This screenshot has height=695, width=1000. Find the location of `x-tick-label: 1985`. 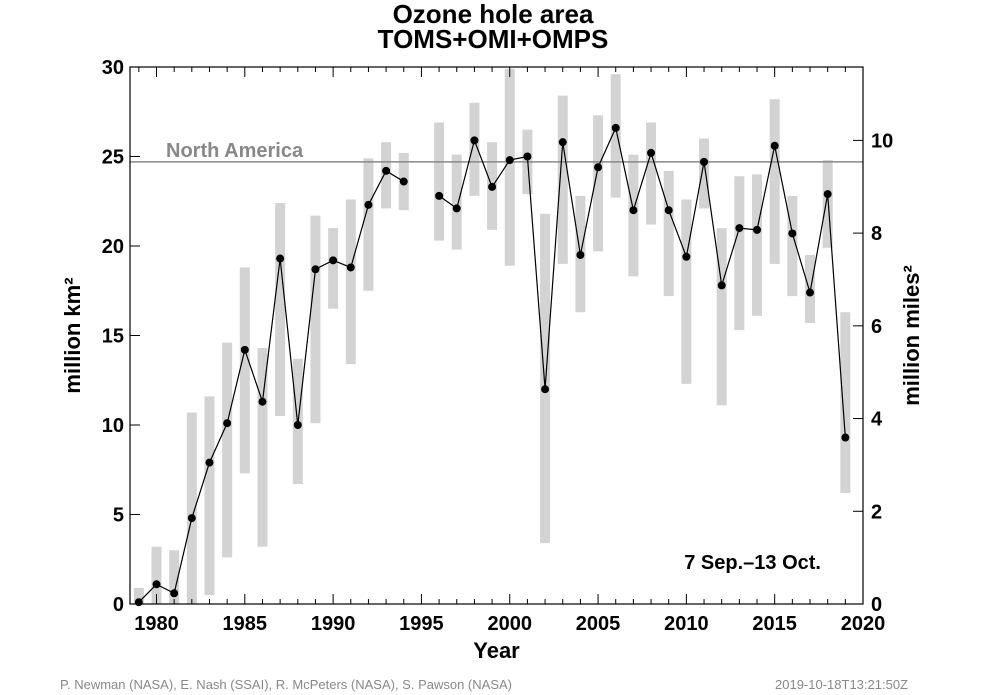

x-tick-label: 1985 is located at coordinates (245, 624).